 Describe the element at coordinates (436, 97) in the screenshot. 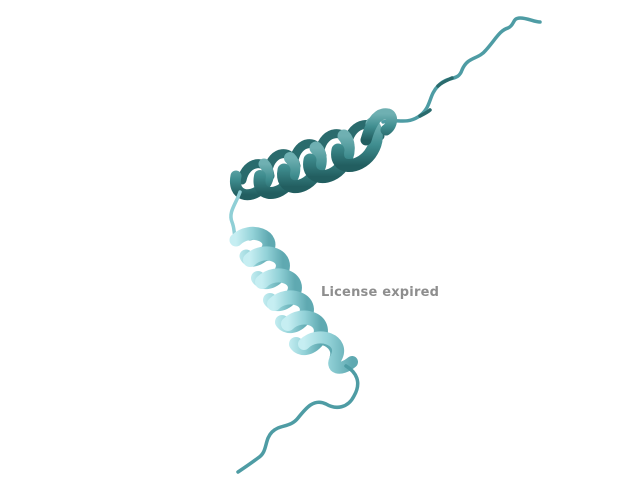

I see `loop-c-terminal-shade` at that location.